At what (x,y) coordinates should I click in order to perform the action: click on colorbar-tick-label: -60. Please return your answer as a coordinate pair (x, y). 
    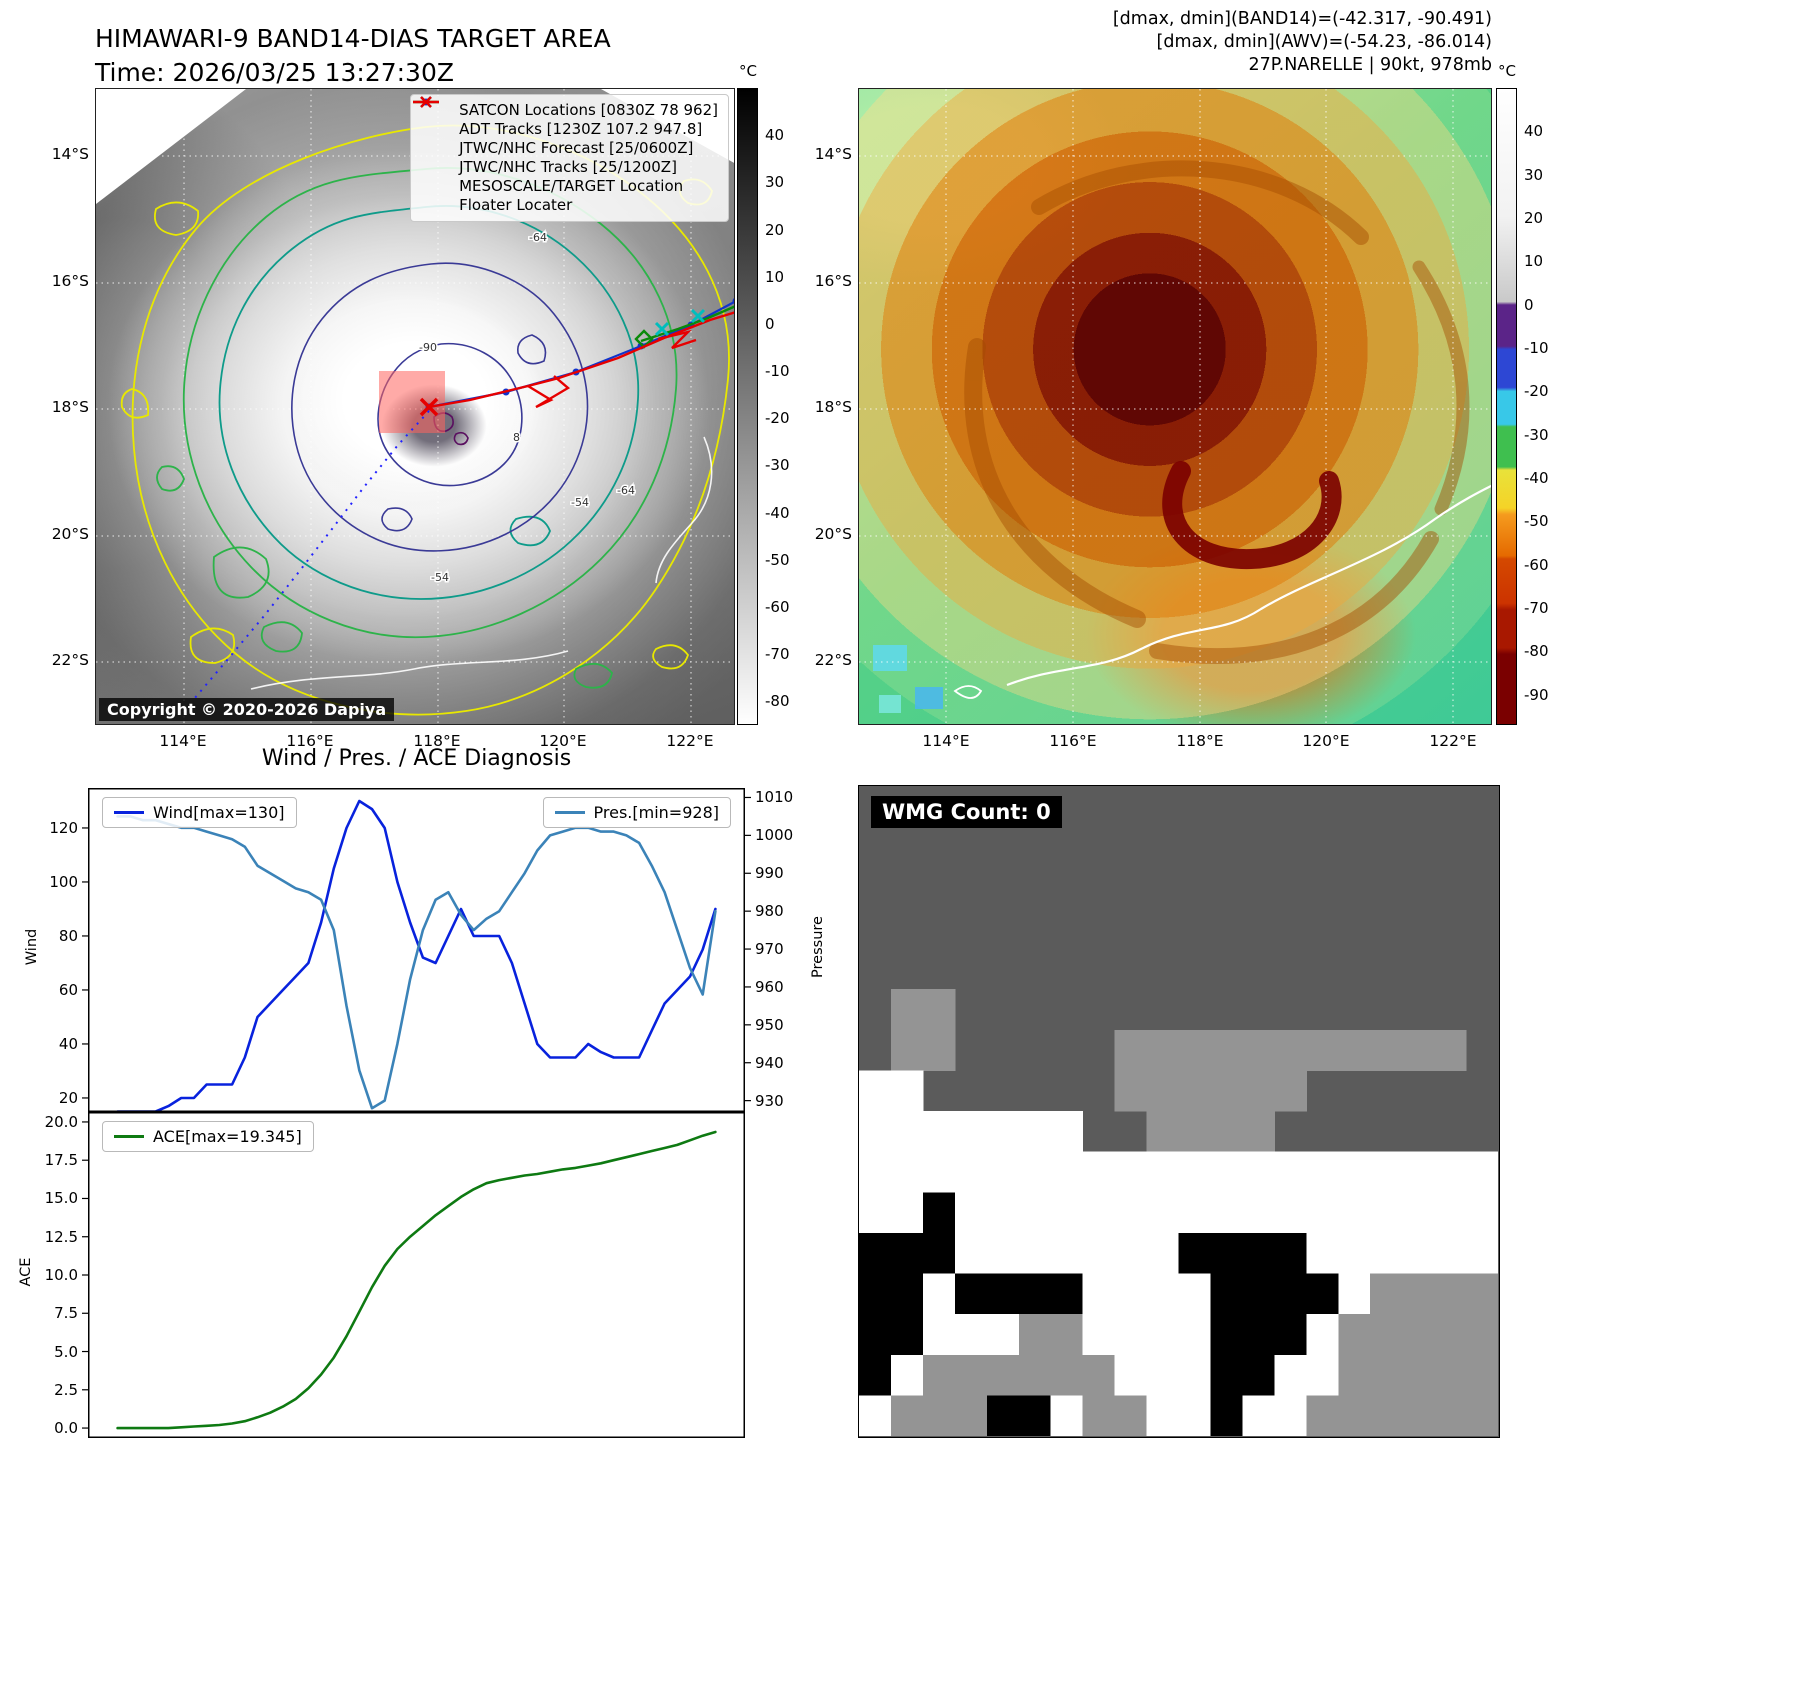
    Looking at the image, I should click on (777, 607).